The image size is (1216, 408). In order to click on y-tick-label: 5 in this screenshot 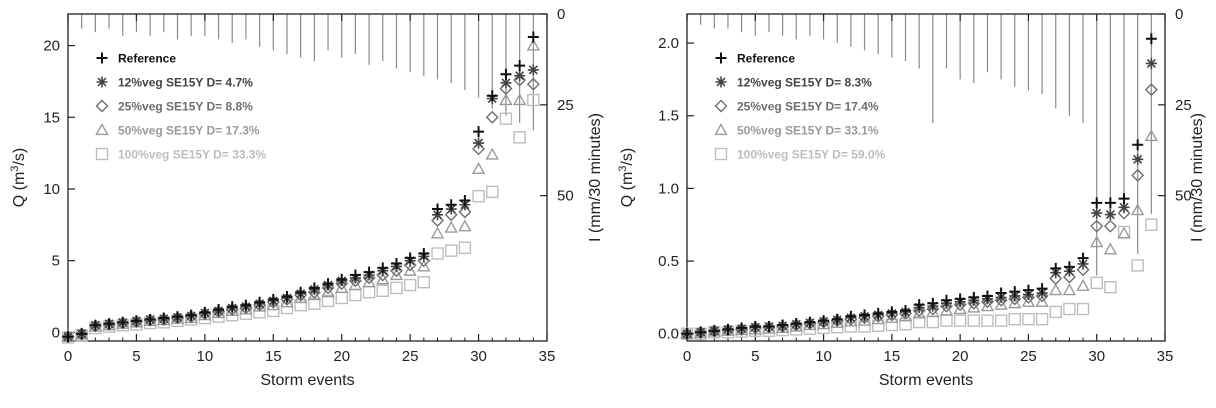, I will do `click(56, 261)`.